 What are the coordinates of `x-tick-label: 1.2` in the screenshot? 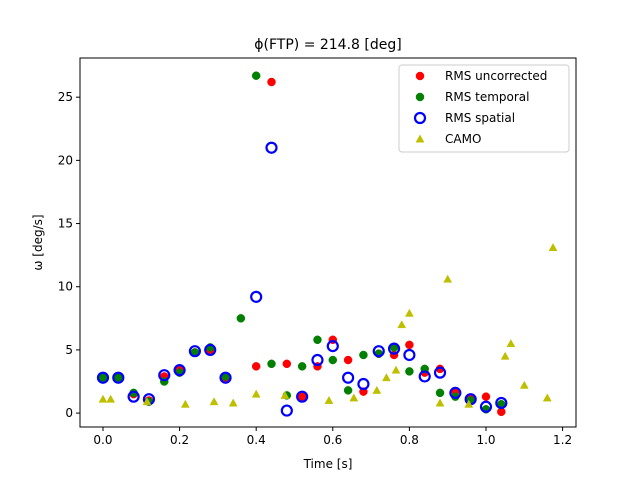 It's located at (562, 440).